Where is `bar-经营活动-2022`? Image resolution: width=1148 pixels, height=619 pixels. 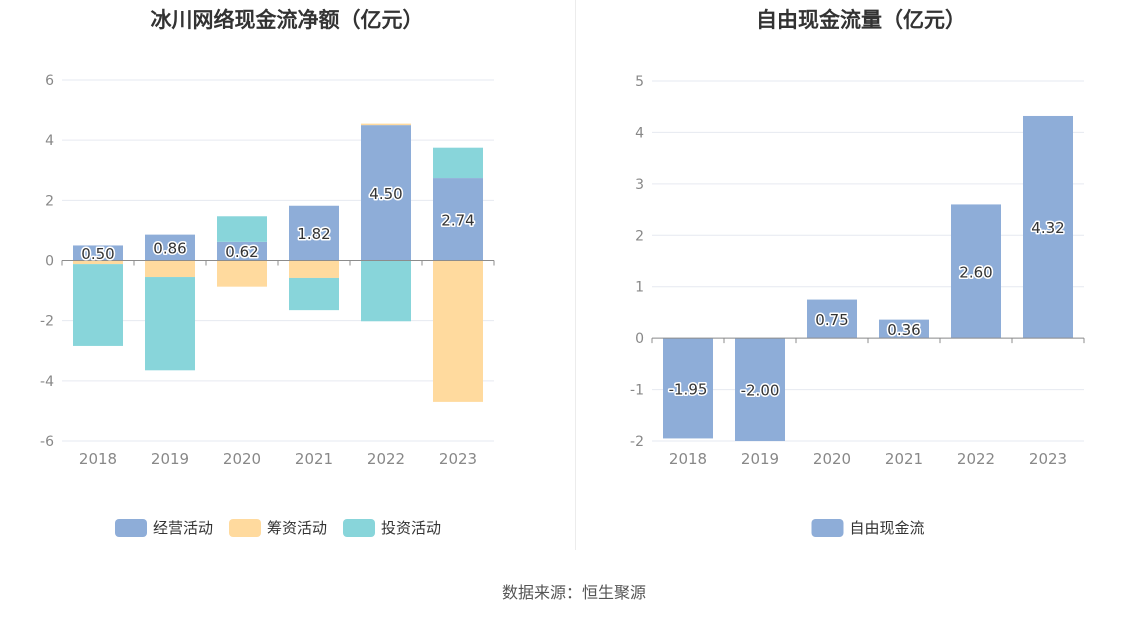 bar-经营活动-2022 is located at coordinates (386, 193).